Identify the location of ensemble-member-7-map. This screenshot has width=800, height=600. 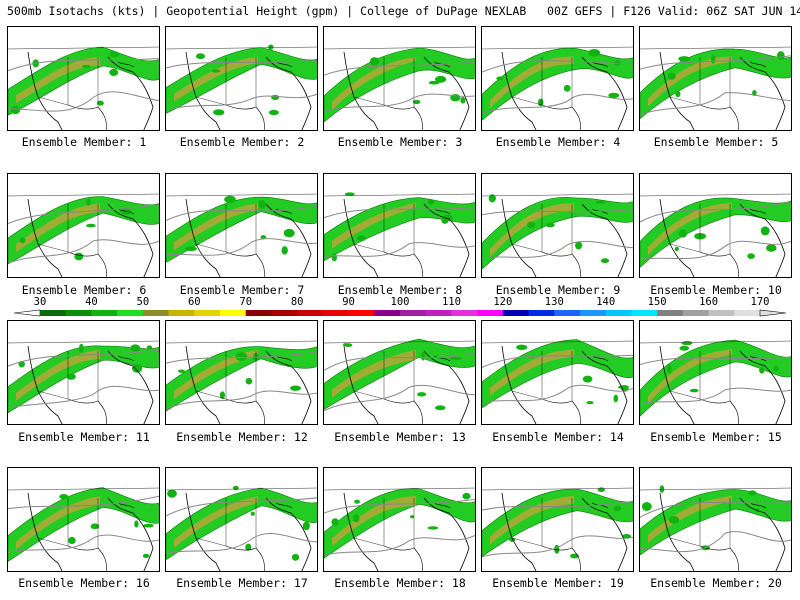
(241, 225).